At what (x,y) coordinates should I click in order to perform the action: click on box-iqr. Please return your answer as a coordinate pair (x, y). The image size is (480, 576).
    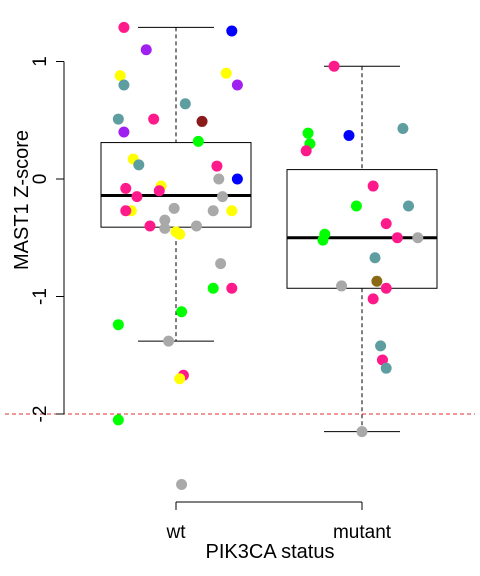
    Looking at the image, I should click on (362, 229).